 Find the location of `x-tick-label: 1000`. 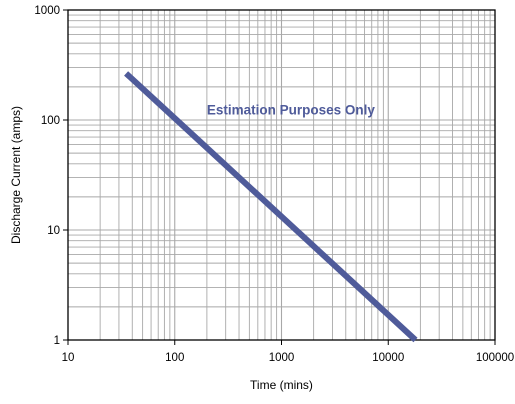

x-tick-label: 1000 is located at coordinates (282, 358).